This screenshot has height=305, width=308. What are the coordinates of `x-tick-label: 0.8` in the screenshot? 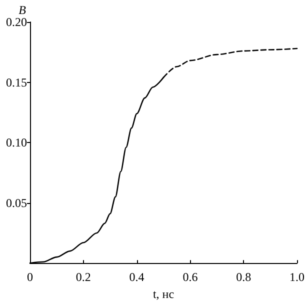 It's located at (244, 277).